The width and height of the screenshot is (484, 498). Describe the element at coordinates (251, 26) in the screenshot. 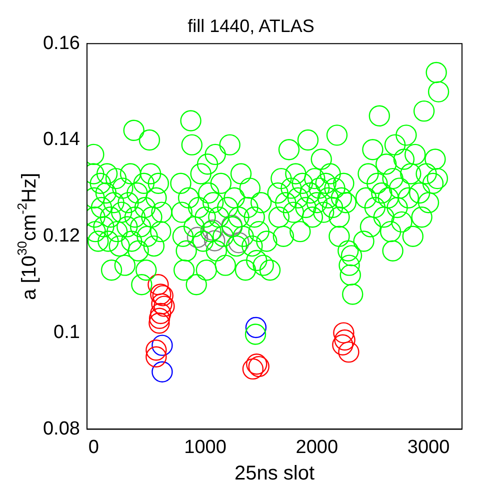

I see `chart-title: fill 1440, ATLAS` at that location.